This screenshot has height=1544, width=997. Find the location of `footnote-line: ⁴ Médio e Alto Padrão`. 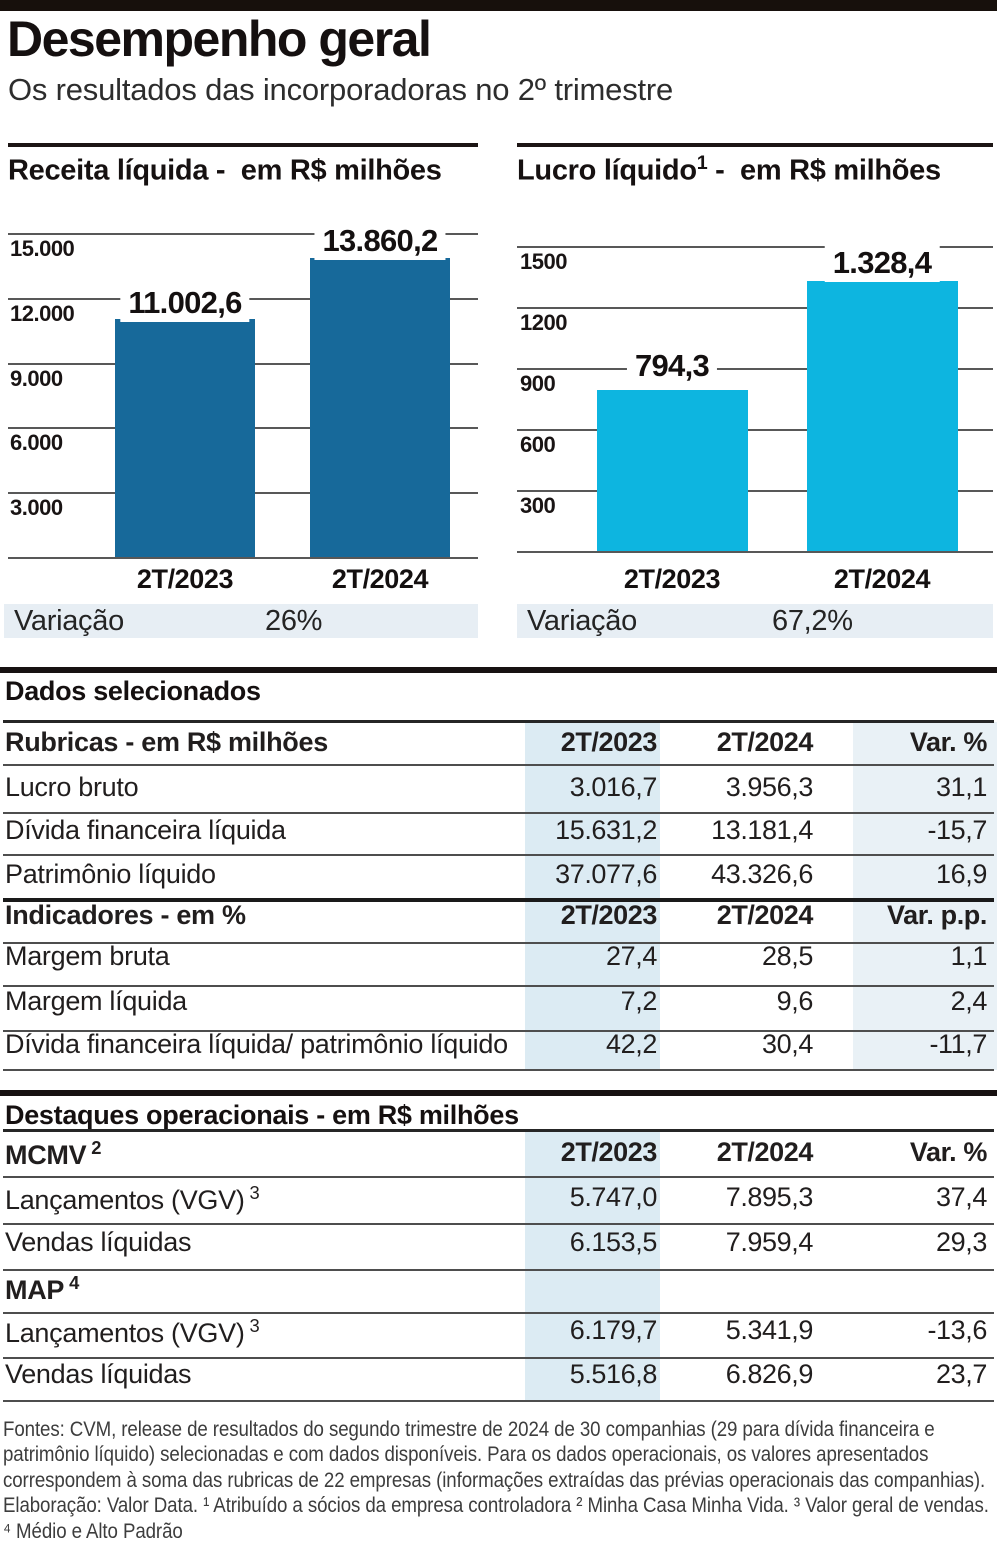

footnote-line: ⁴ Médio e Alto Padrão is located at coordinates (93, 1531).